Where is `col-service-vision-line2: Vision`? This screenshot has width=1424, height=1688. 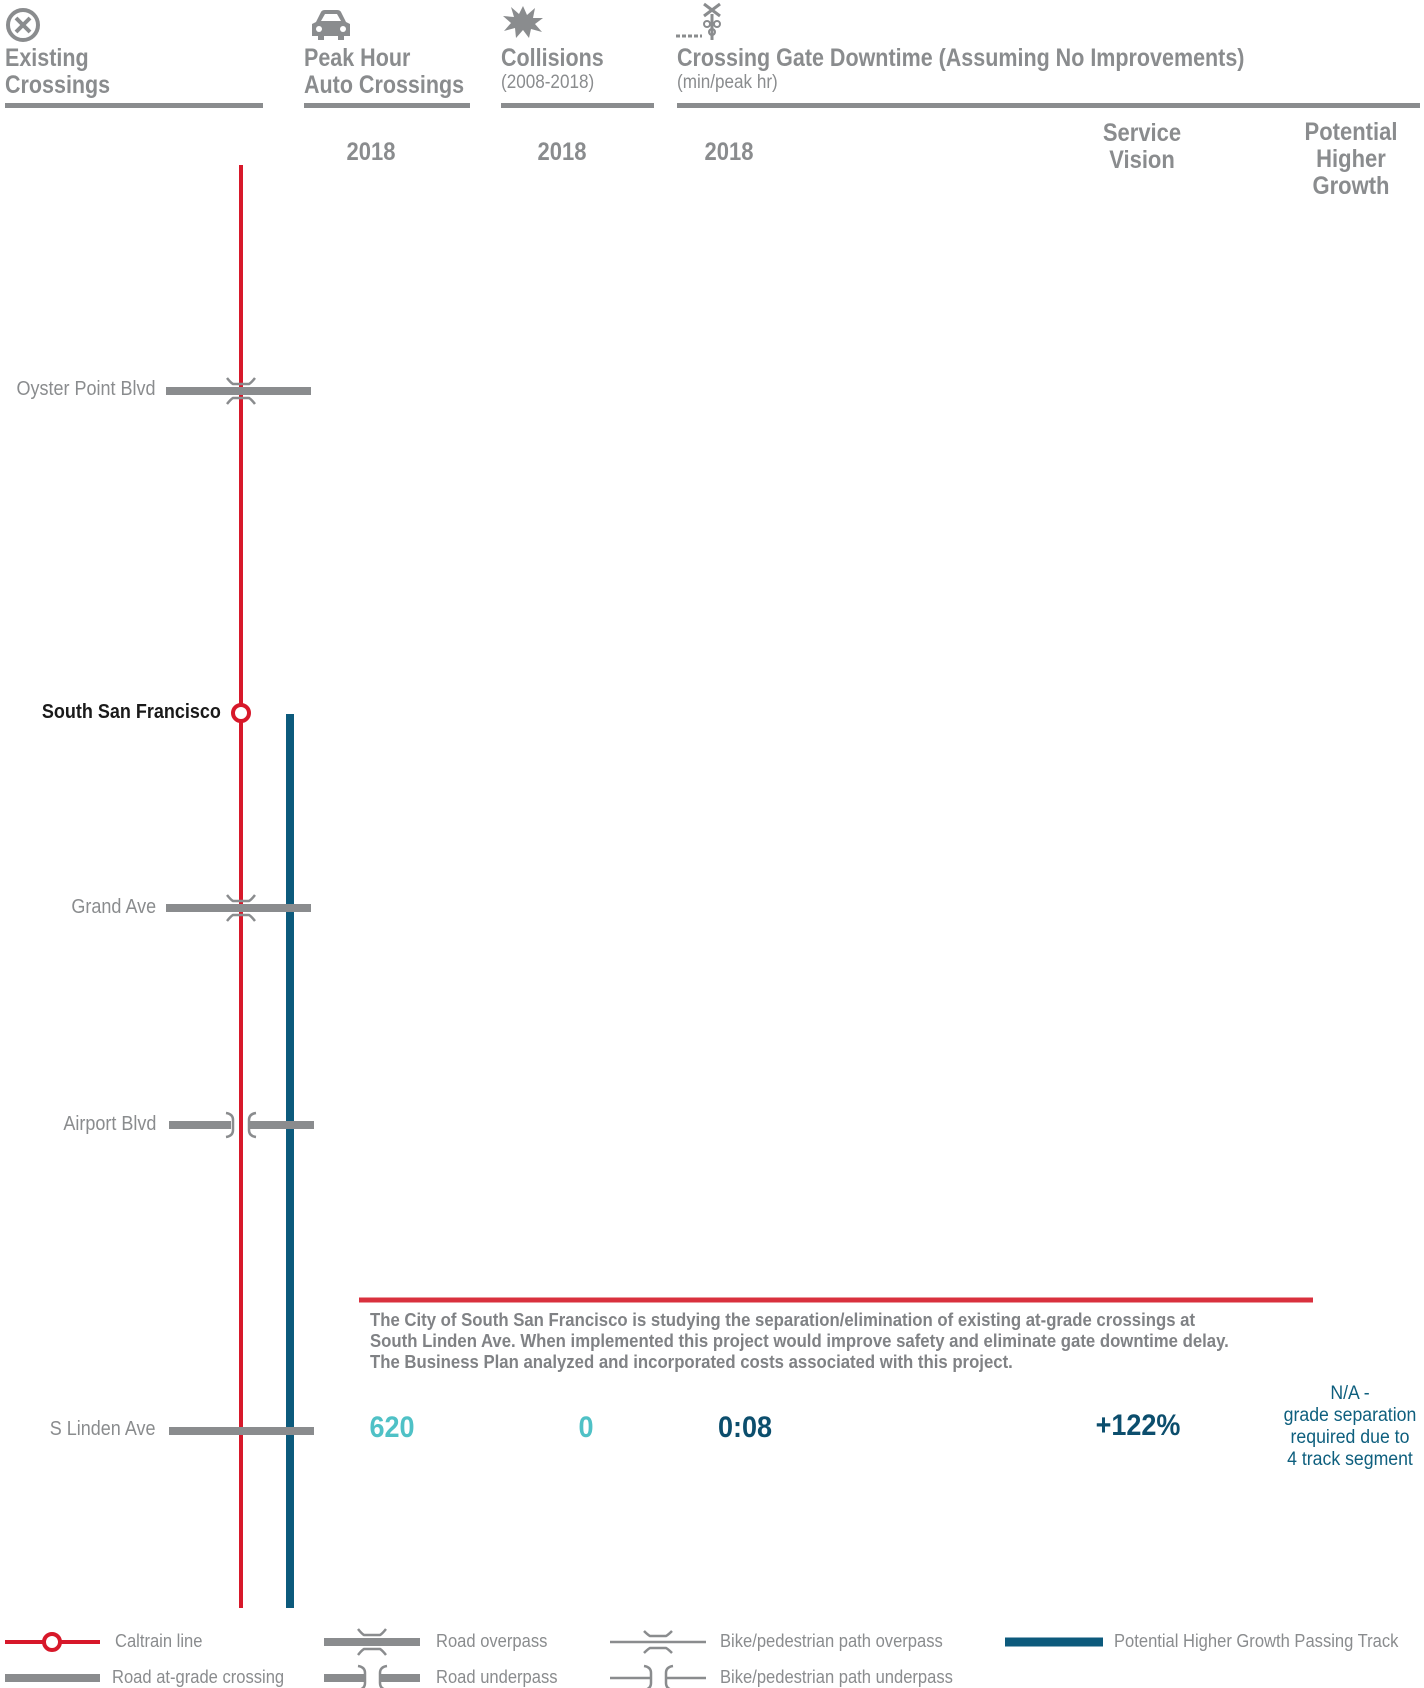
col-service-vision-line2: Vision is located at coordinates (1142, 160).